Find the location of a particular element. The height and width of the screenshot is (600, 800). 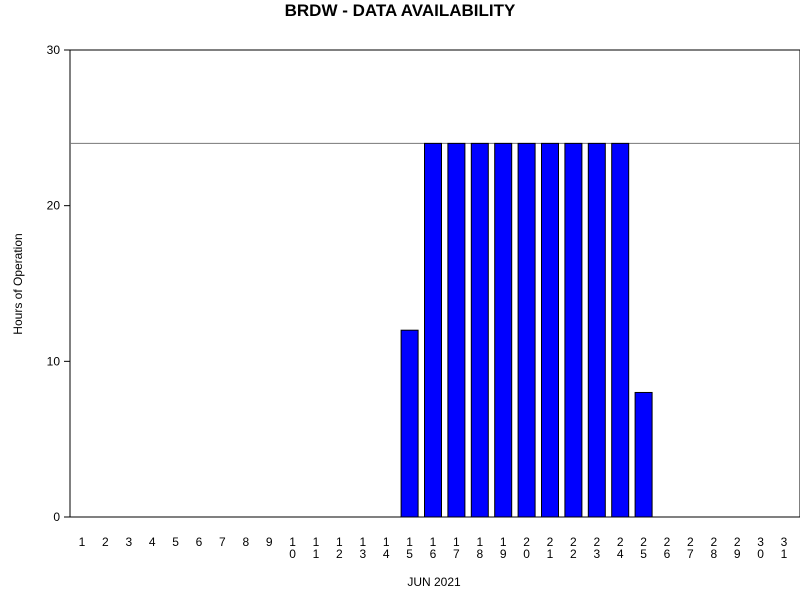

x-tick-label: 1 is located at coordinates (82, 542).